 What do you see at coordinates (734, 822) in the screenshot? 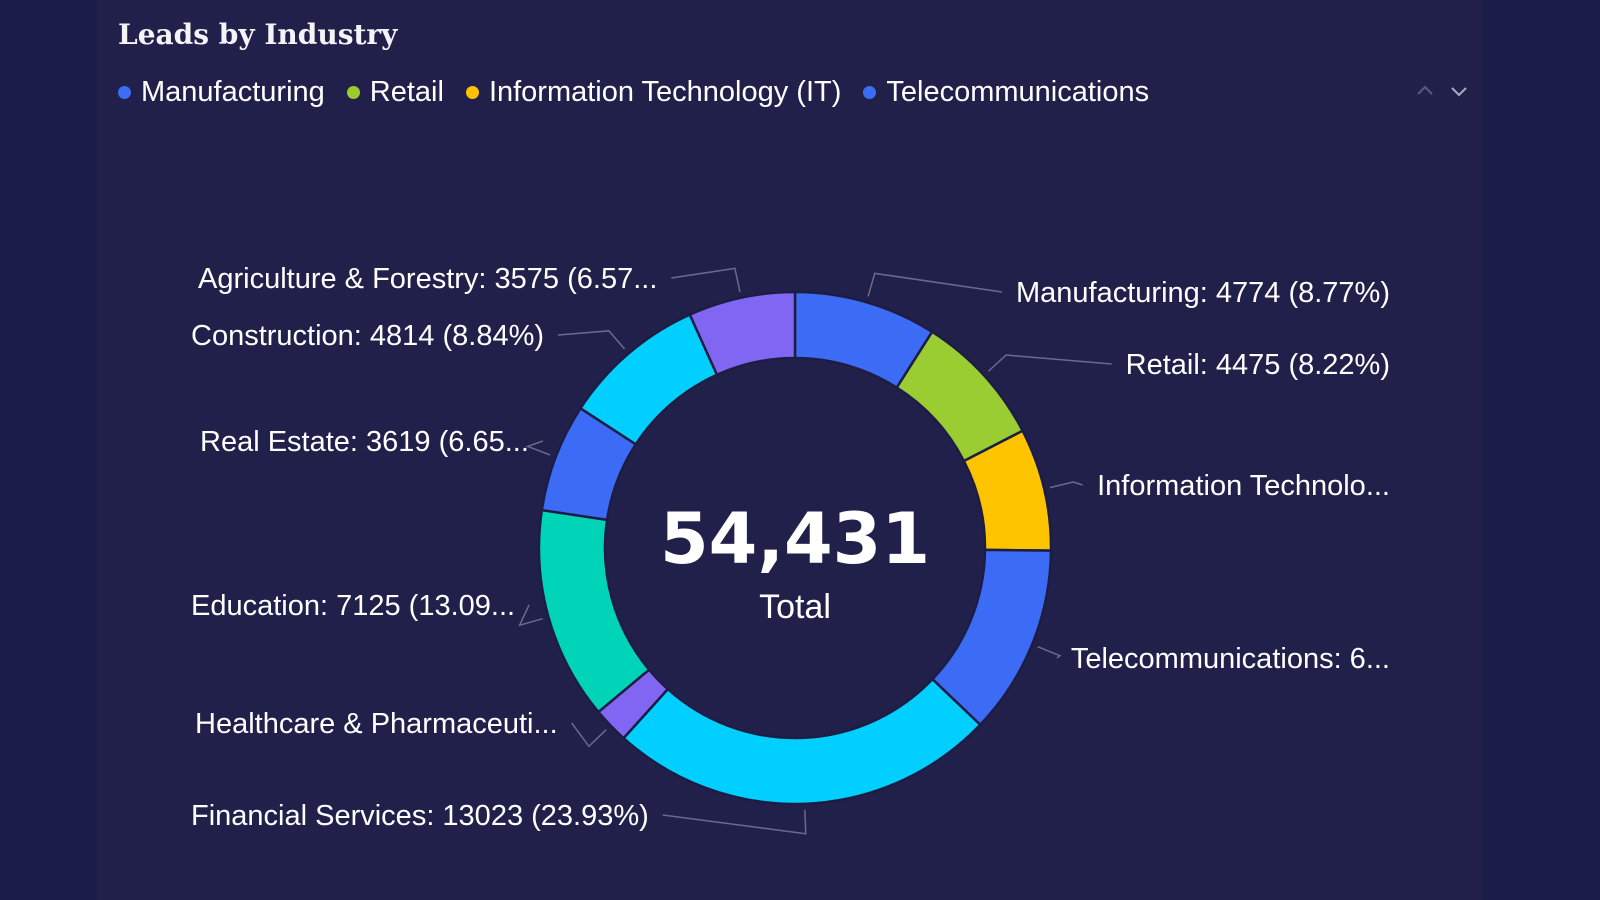
I see `leader-line-financial-services` at bounding box center [734, 822].